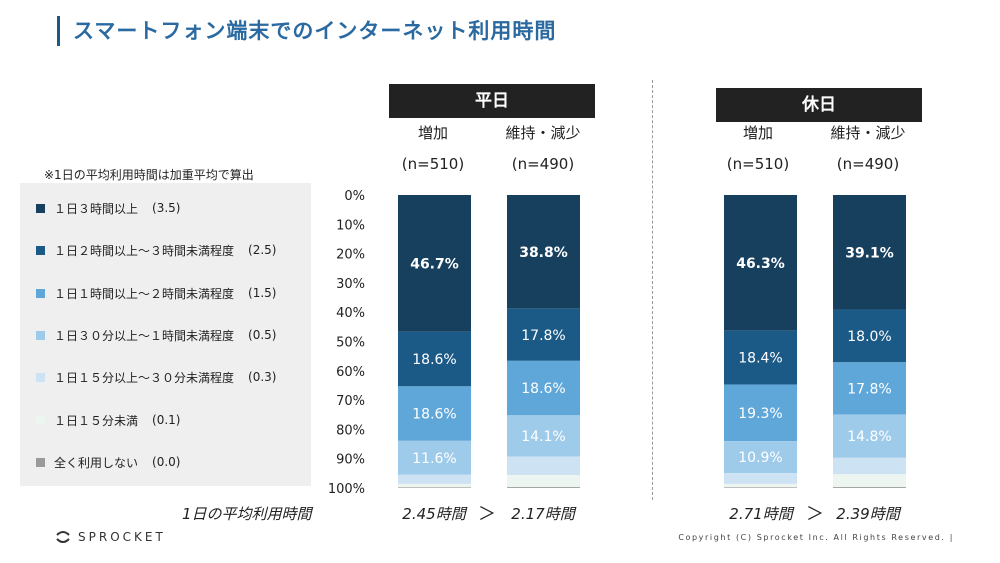 Image resolution: width=1000 pixels, height=563 pixels. What do you see at coordinates (543, 514) in the screenshot?
I see `average-value: 2.17時間` at bounding box center [543, 514].